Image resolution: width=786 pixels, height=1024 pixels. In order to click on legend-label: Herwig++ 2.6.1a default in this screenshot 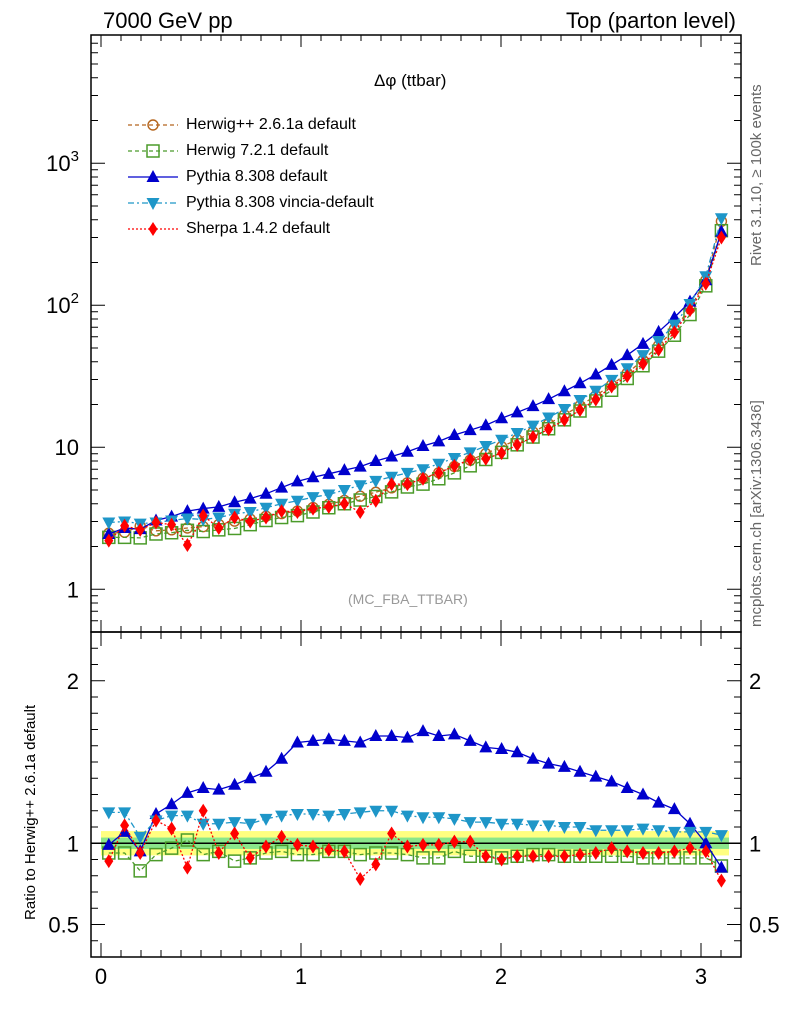, I will do `click(271, 124)`.